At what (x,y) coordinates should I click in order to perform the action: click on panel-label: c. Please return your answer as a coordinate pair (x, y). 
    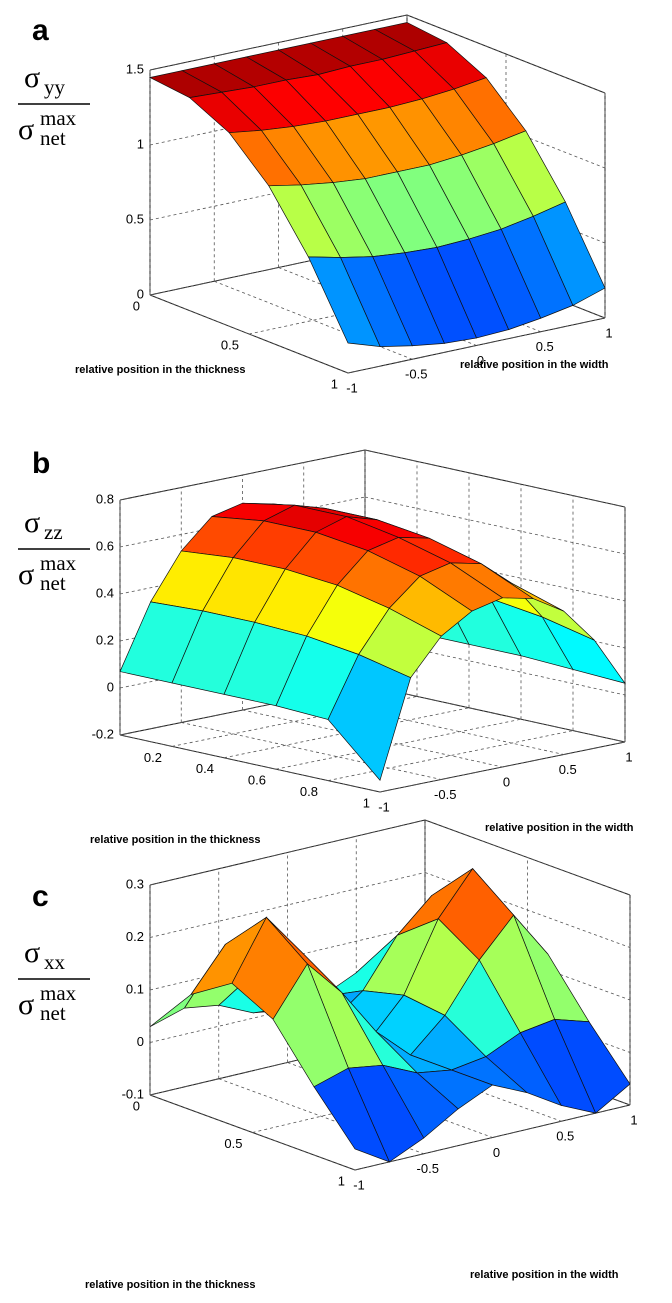
    Looking at the image, I should click on (40, 896).